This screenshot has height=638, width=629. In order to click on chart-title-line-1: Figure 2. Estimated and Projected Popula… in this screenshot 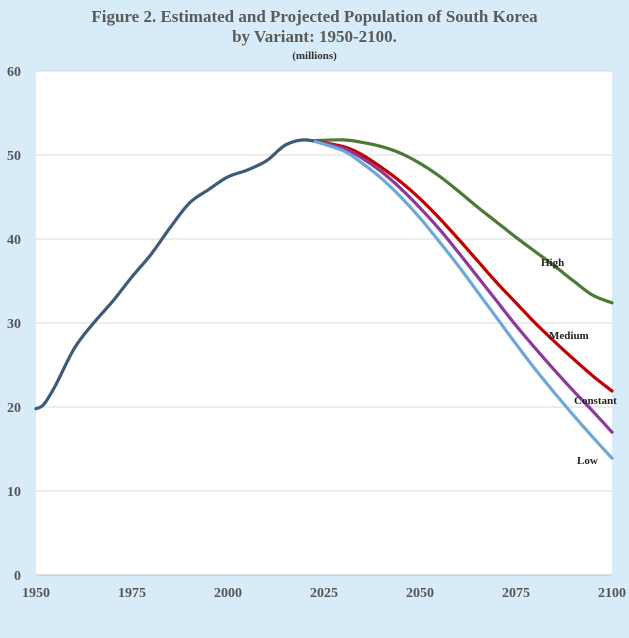, I will do `click(314, 16)`.